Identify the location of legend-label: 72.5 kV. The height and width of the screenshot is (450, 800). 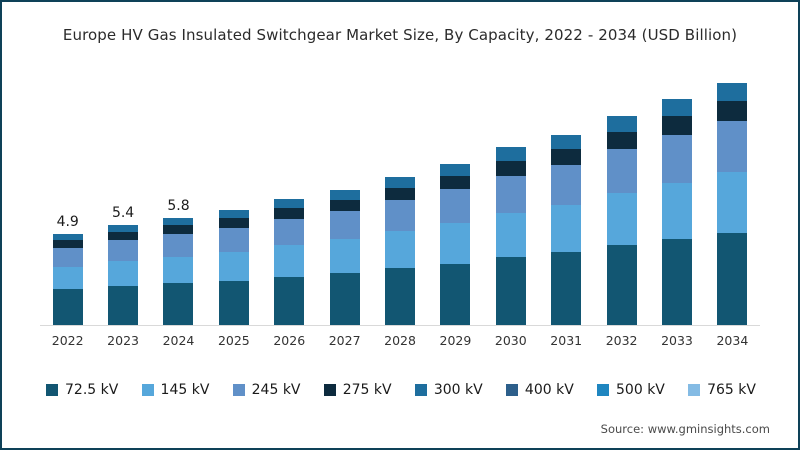
(92, 390).